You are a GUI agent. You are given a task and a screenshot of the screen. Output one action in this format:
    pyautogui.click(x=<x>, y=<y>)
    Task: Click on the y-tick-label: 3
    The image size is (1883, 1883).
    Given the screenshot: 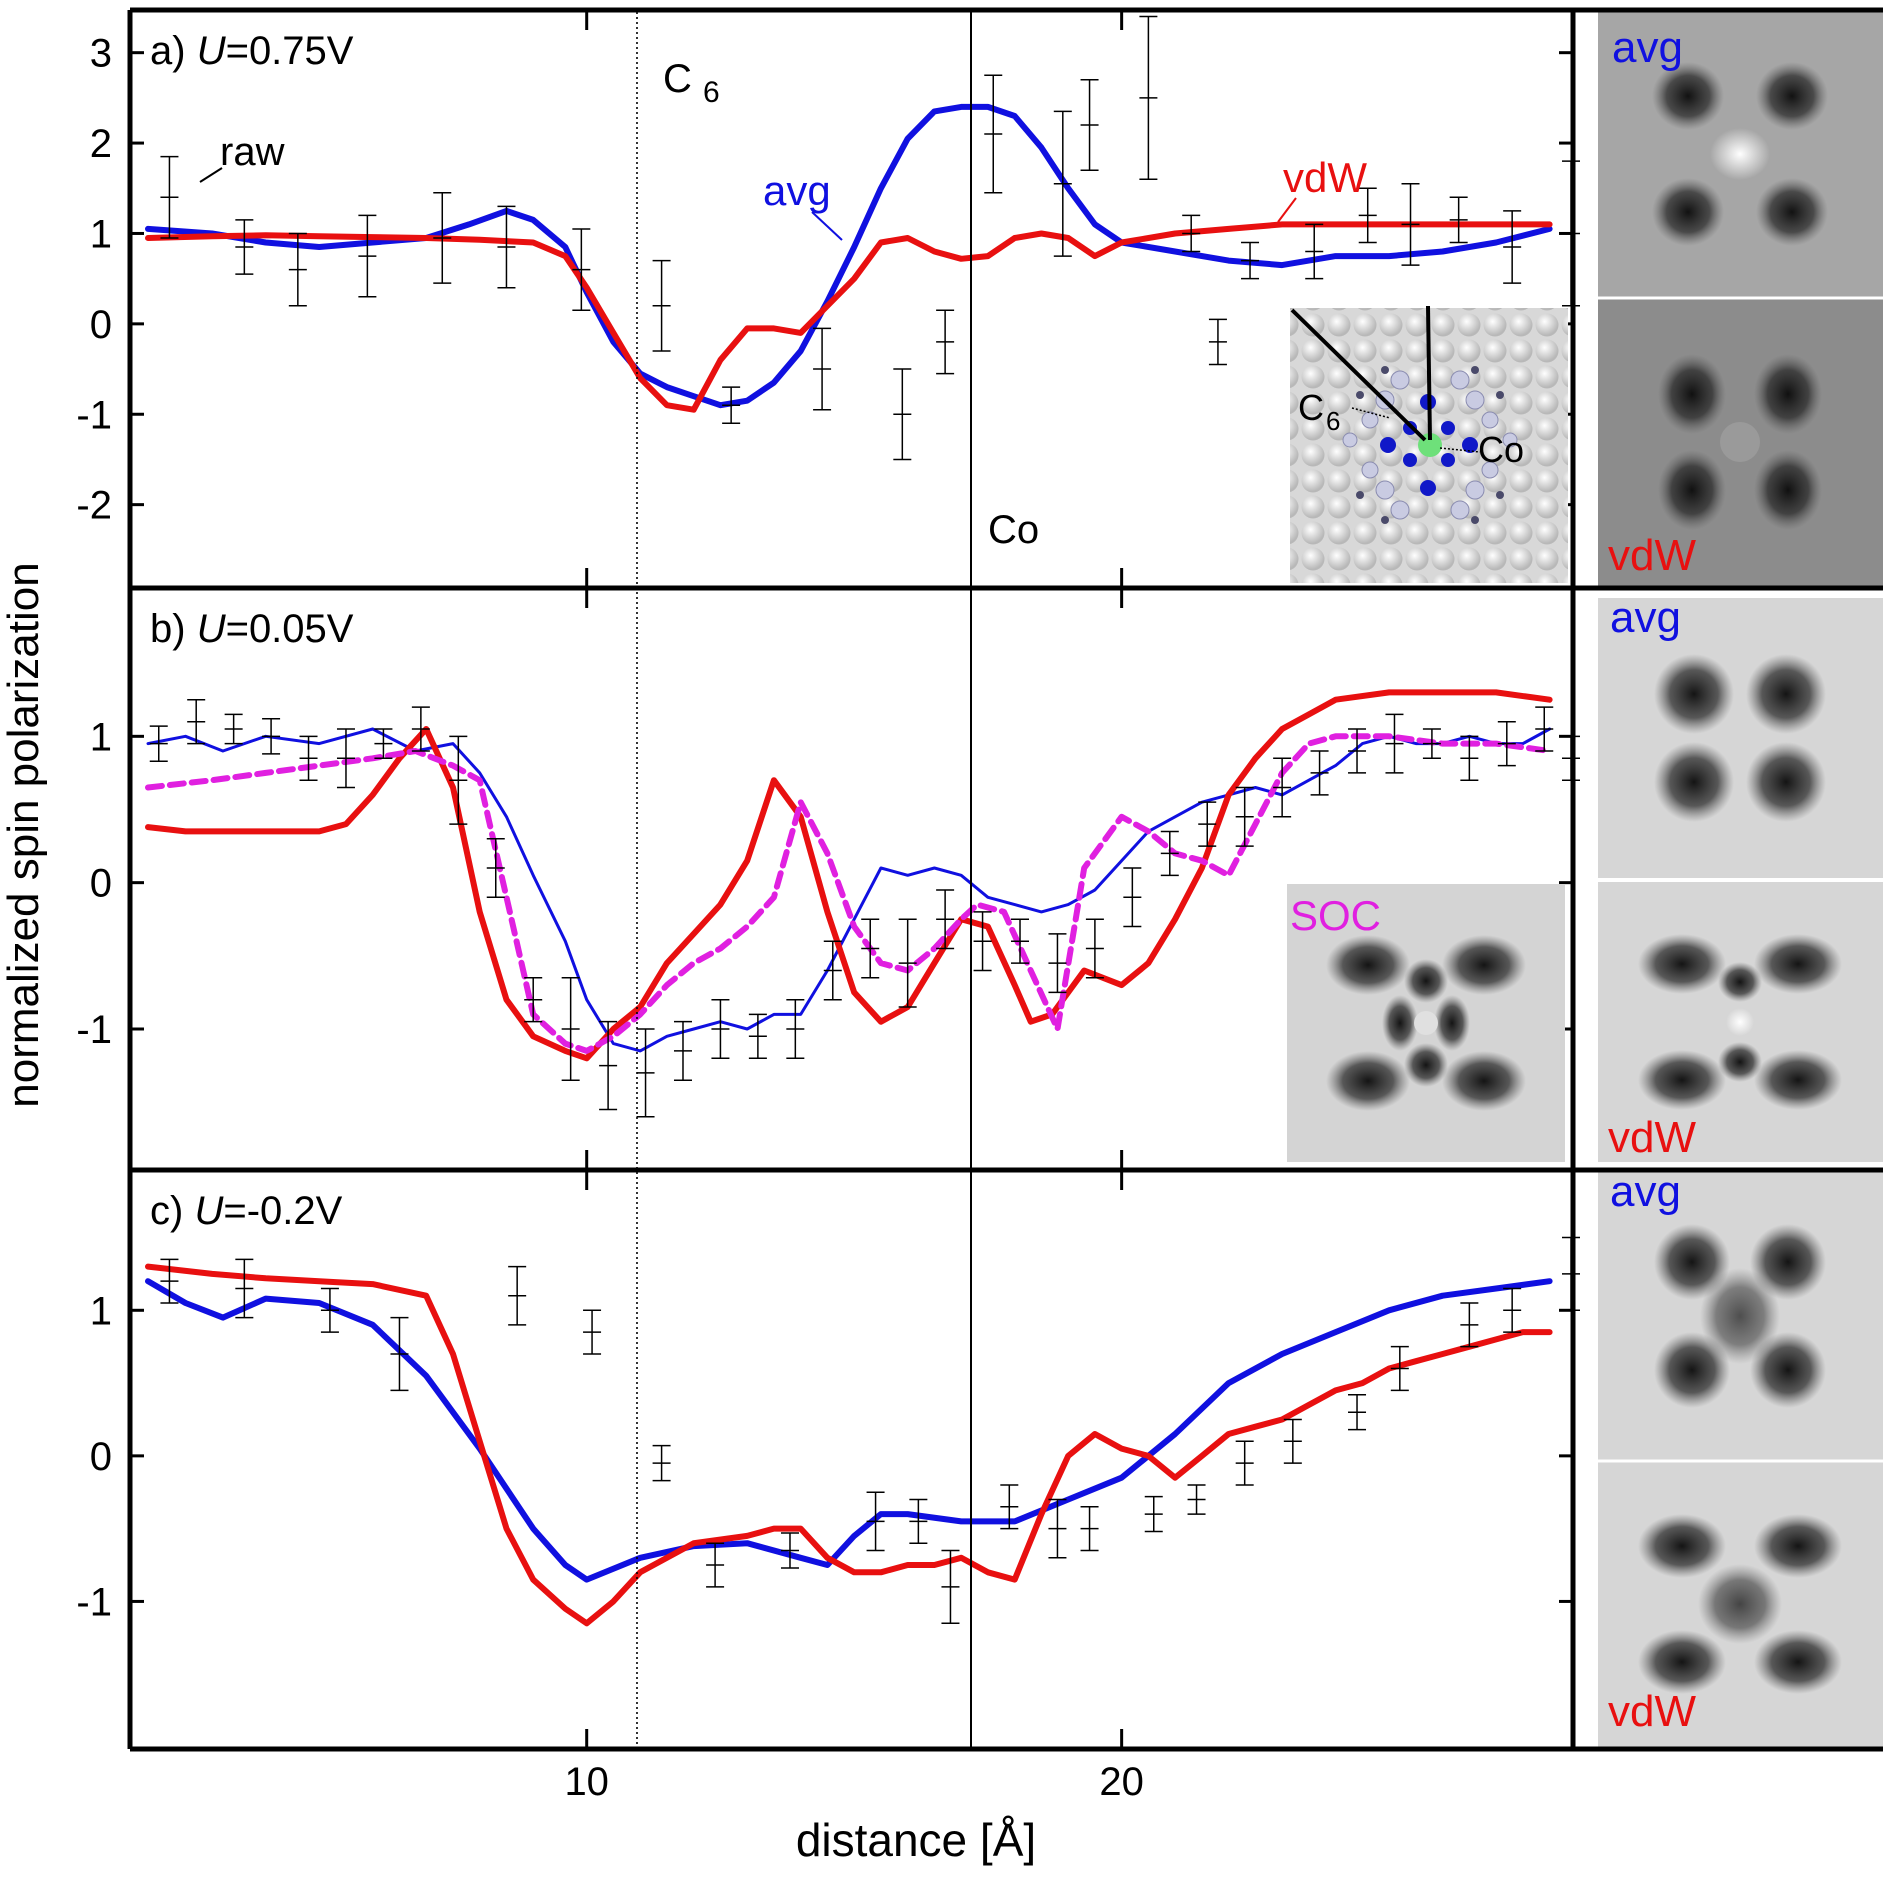 What is the action you would take?
    pyautogui.click(x=101, y=54)
    